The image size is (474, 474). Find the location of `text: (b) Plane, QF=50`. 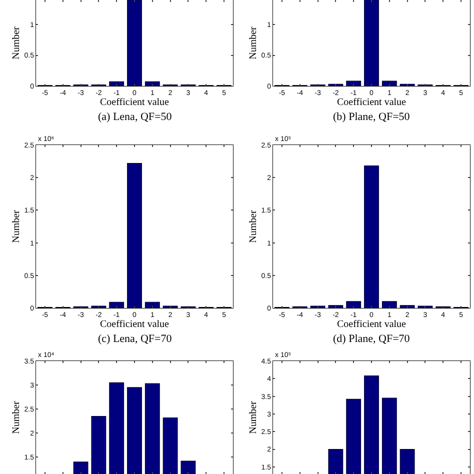

text: (b) Plane, QF=50 is located at coordinates (371, 117).